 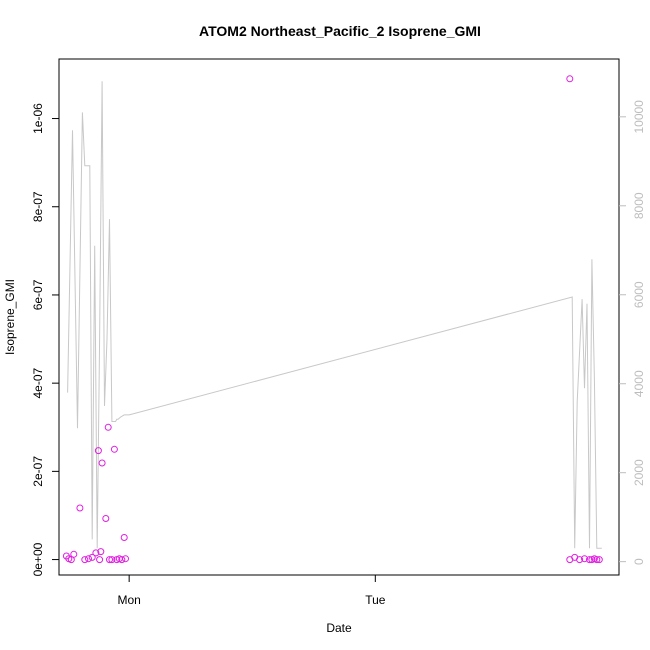 What do you see at coordinates (38, 559) in the screenshot?
I see `y-left-tick-label-0: 0e+00` at bounding box center [38, 559].